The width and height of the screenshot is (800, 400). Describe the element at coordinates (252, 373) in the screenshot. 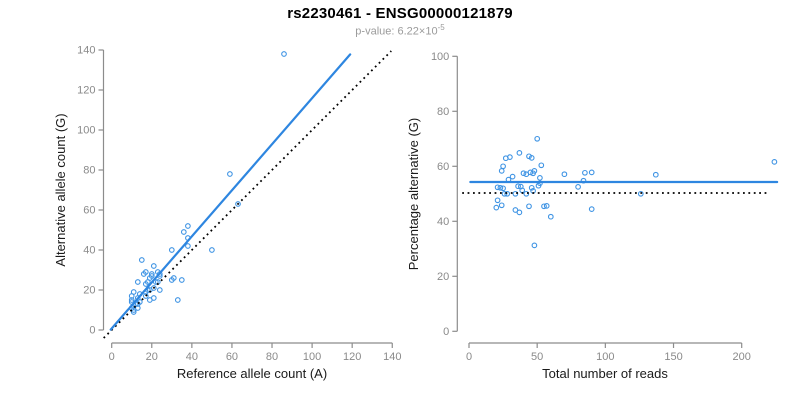

I see `left-x-axis-title: Reference allele count (A)` at that location.